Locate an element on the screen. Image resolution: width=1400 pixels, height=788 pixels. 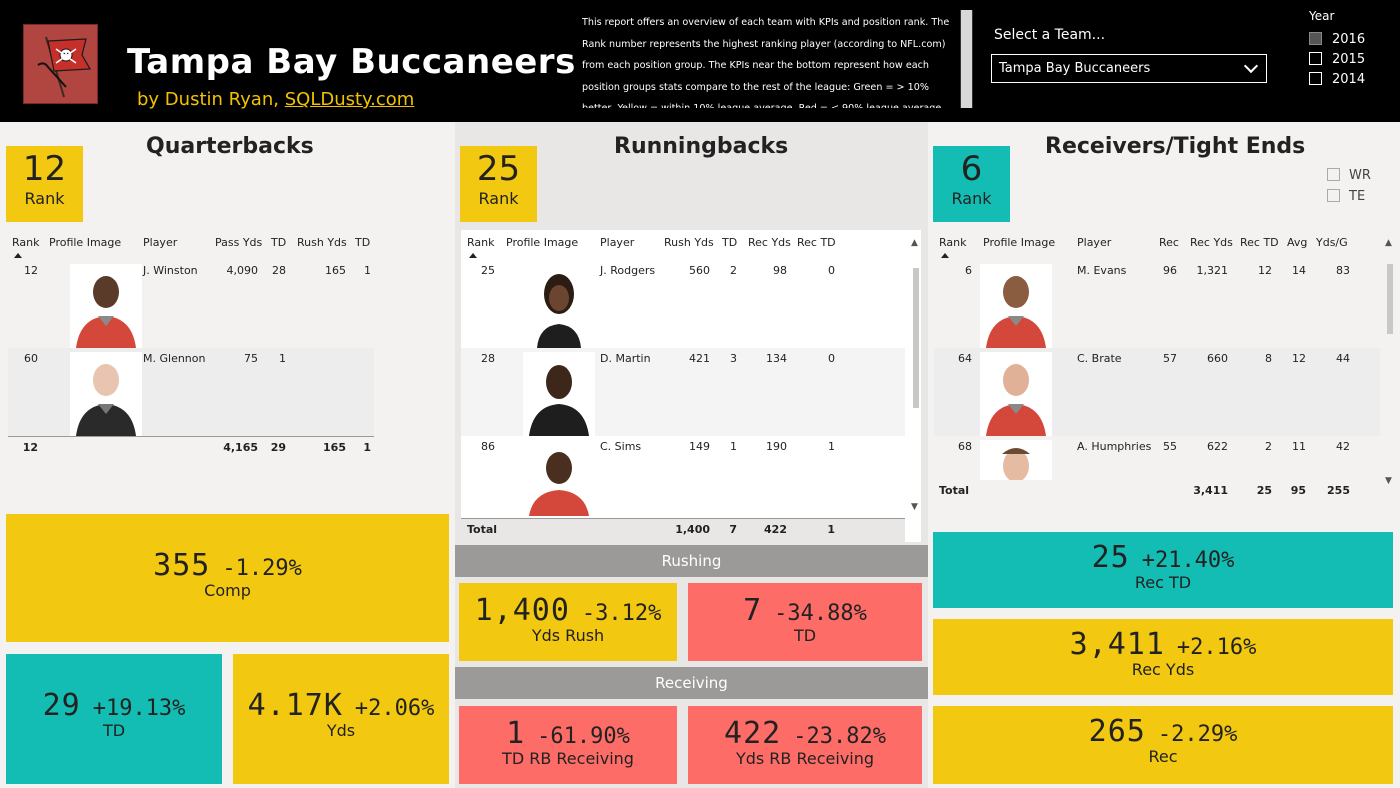
cell-player: C. Brate is located at coordinates (1099, 358).